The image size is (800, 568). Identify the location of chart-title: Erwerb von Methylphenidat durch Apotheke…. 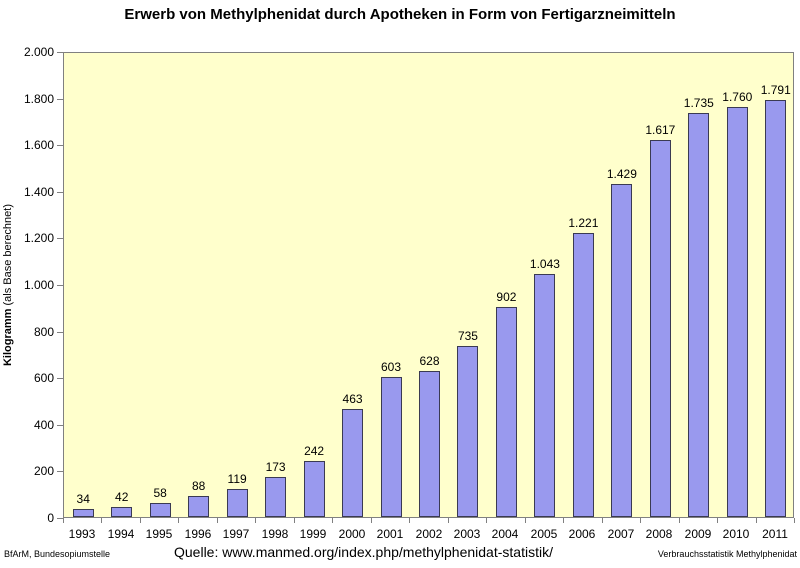
(400, 14).